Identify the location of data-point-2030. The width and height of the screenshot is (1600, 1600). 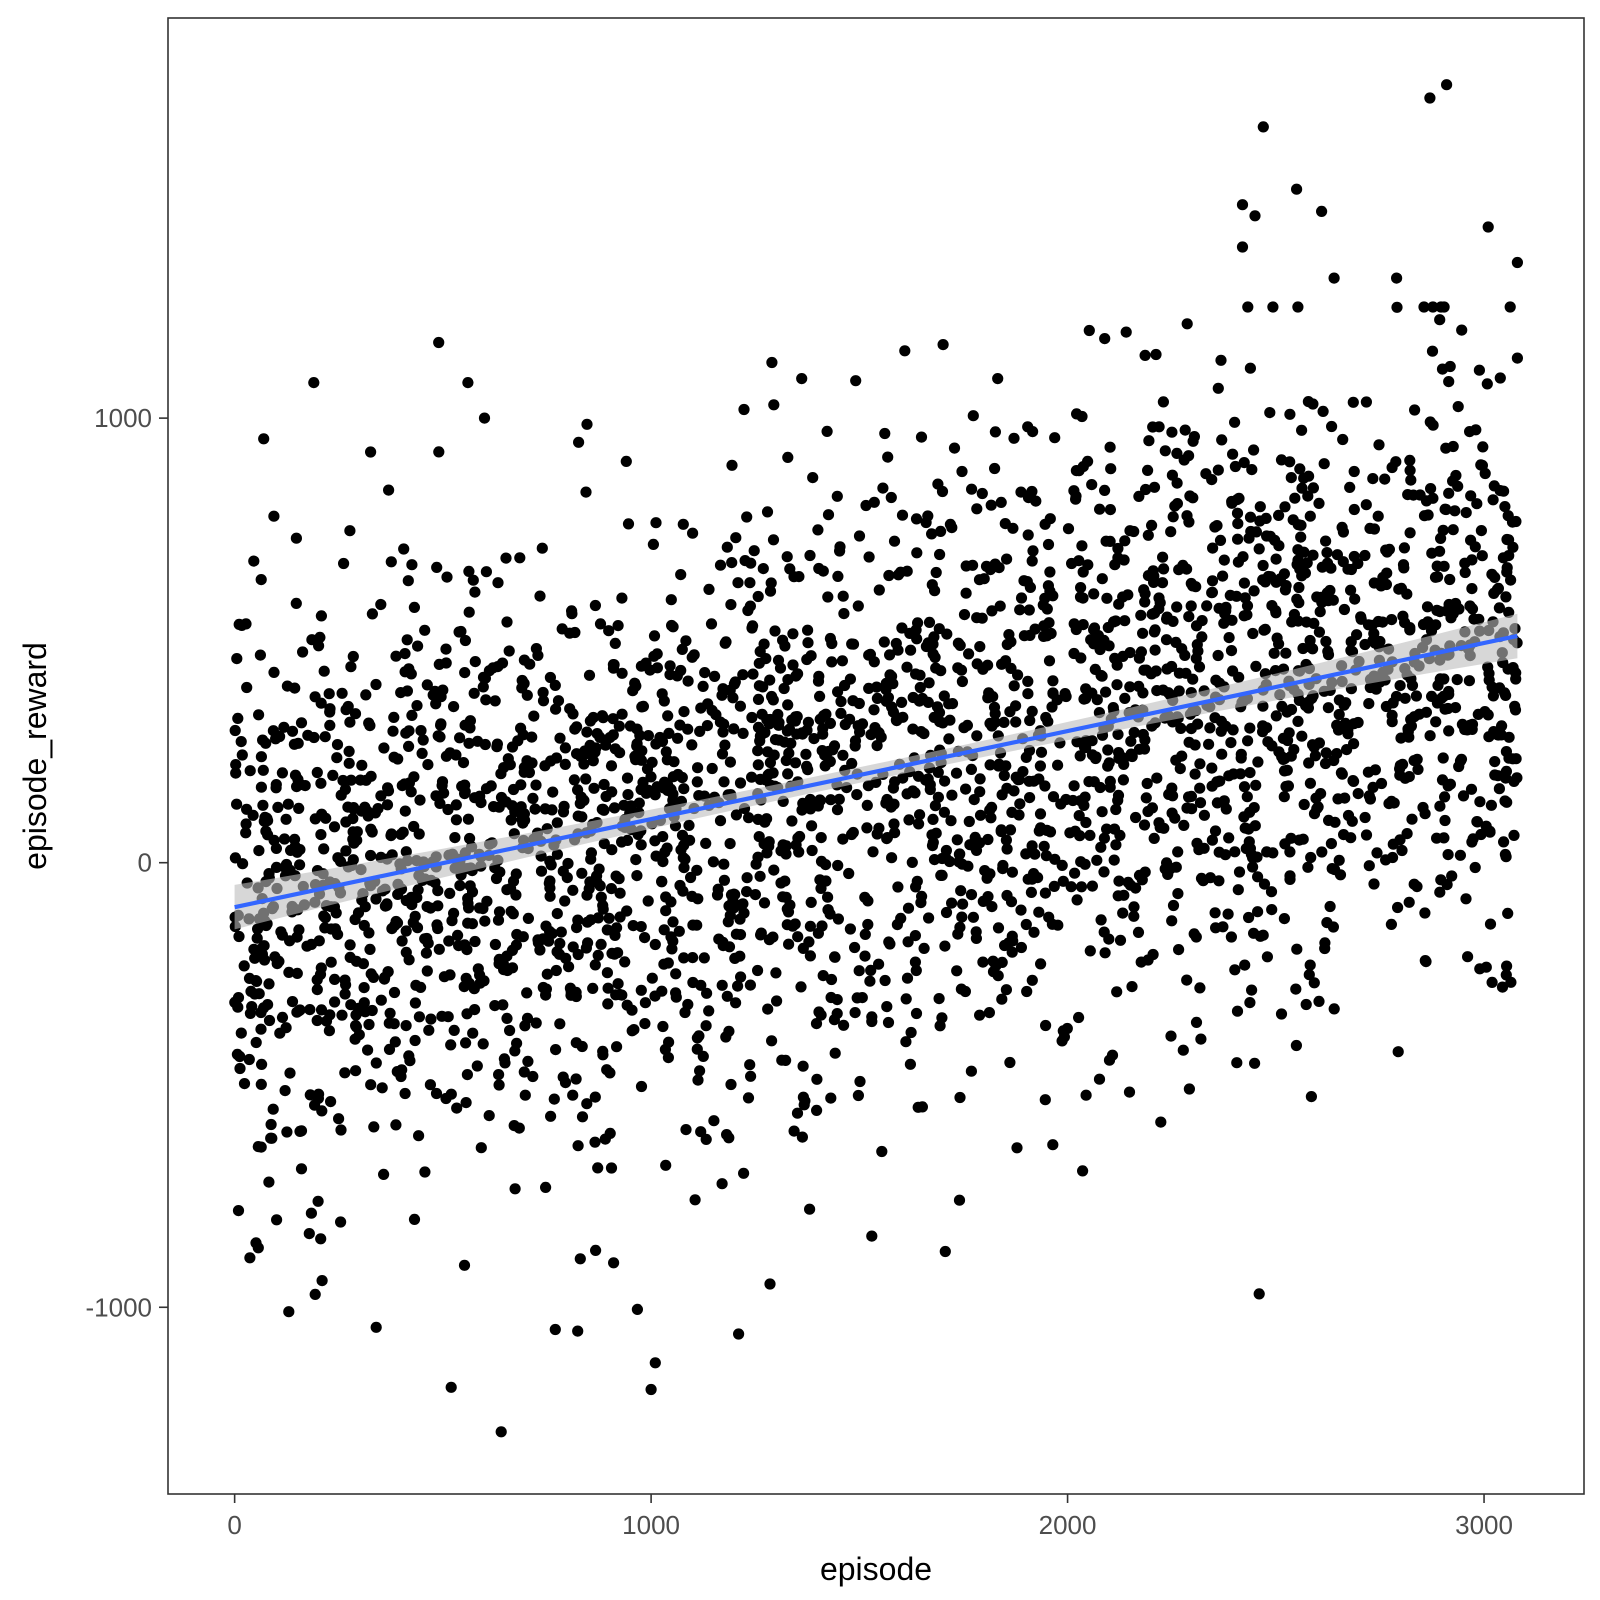
(469, 908).